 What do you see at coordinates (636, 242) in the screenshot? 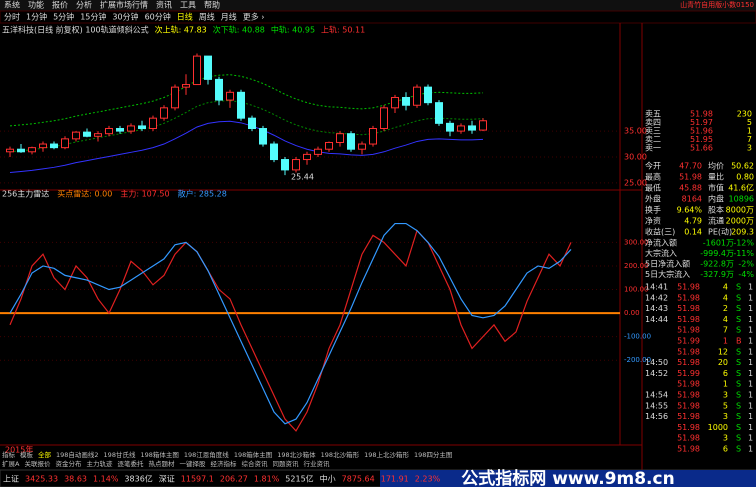
I see `y-tick-label: 300.00` at bounding box center [636, 242].